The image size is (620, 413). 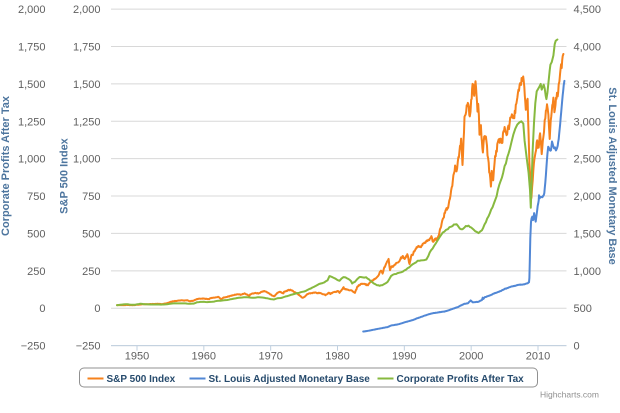 I want to click on svg-text: 1950, so click(x=137, y=357).